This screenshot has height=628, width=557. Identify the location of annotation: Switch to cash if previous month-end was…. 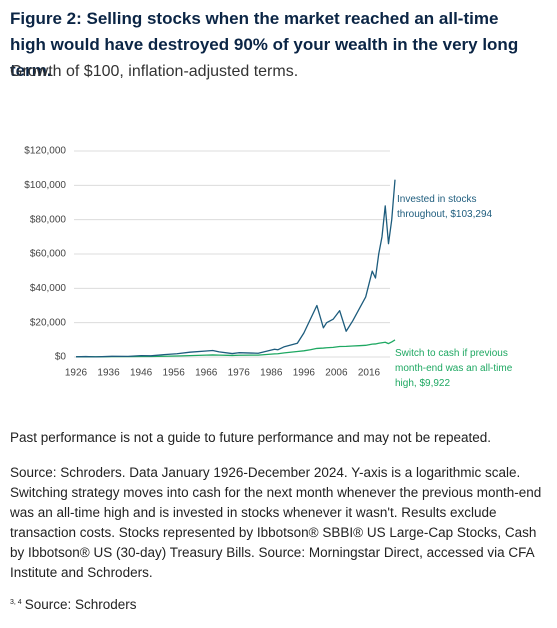
(454, 368).